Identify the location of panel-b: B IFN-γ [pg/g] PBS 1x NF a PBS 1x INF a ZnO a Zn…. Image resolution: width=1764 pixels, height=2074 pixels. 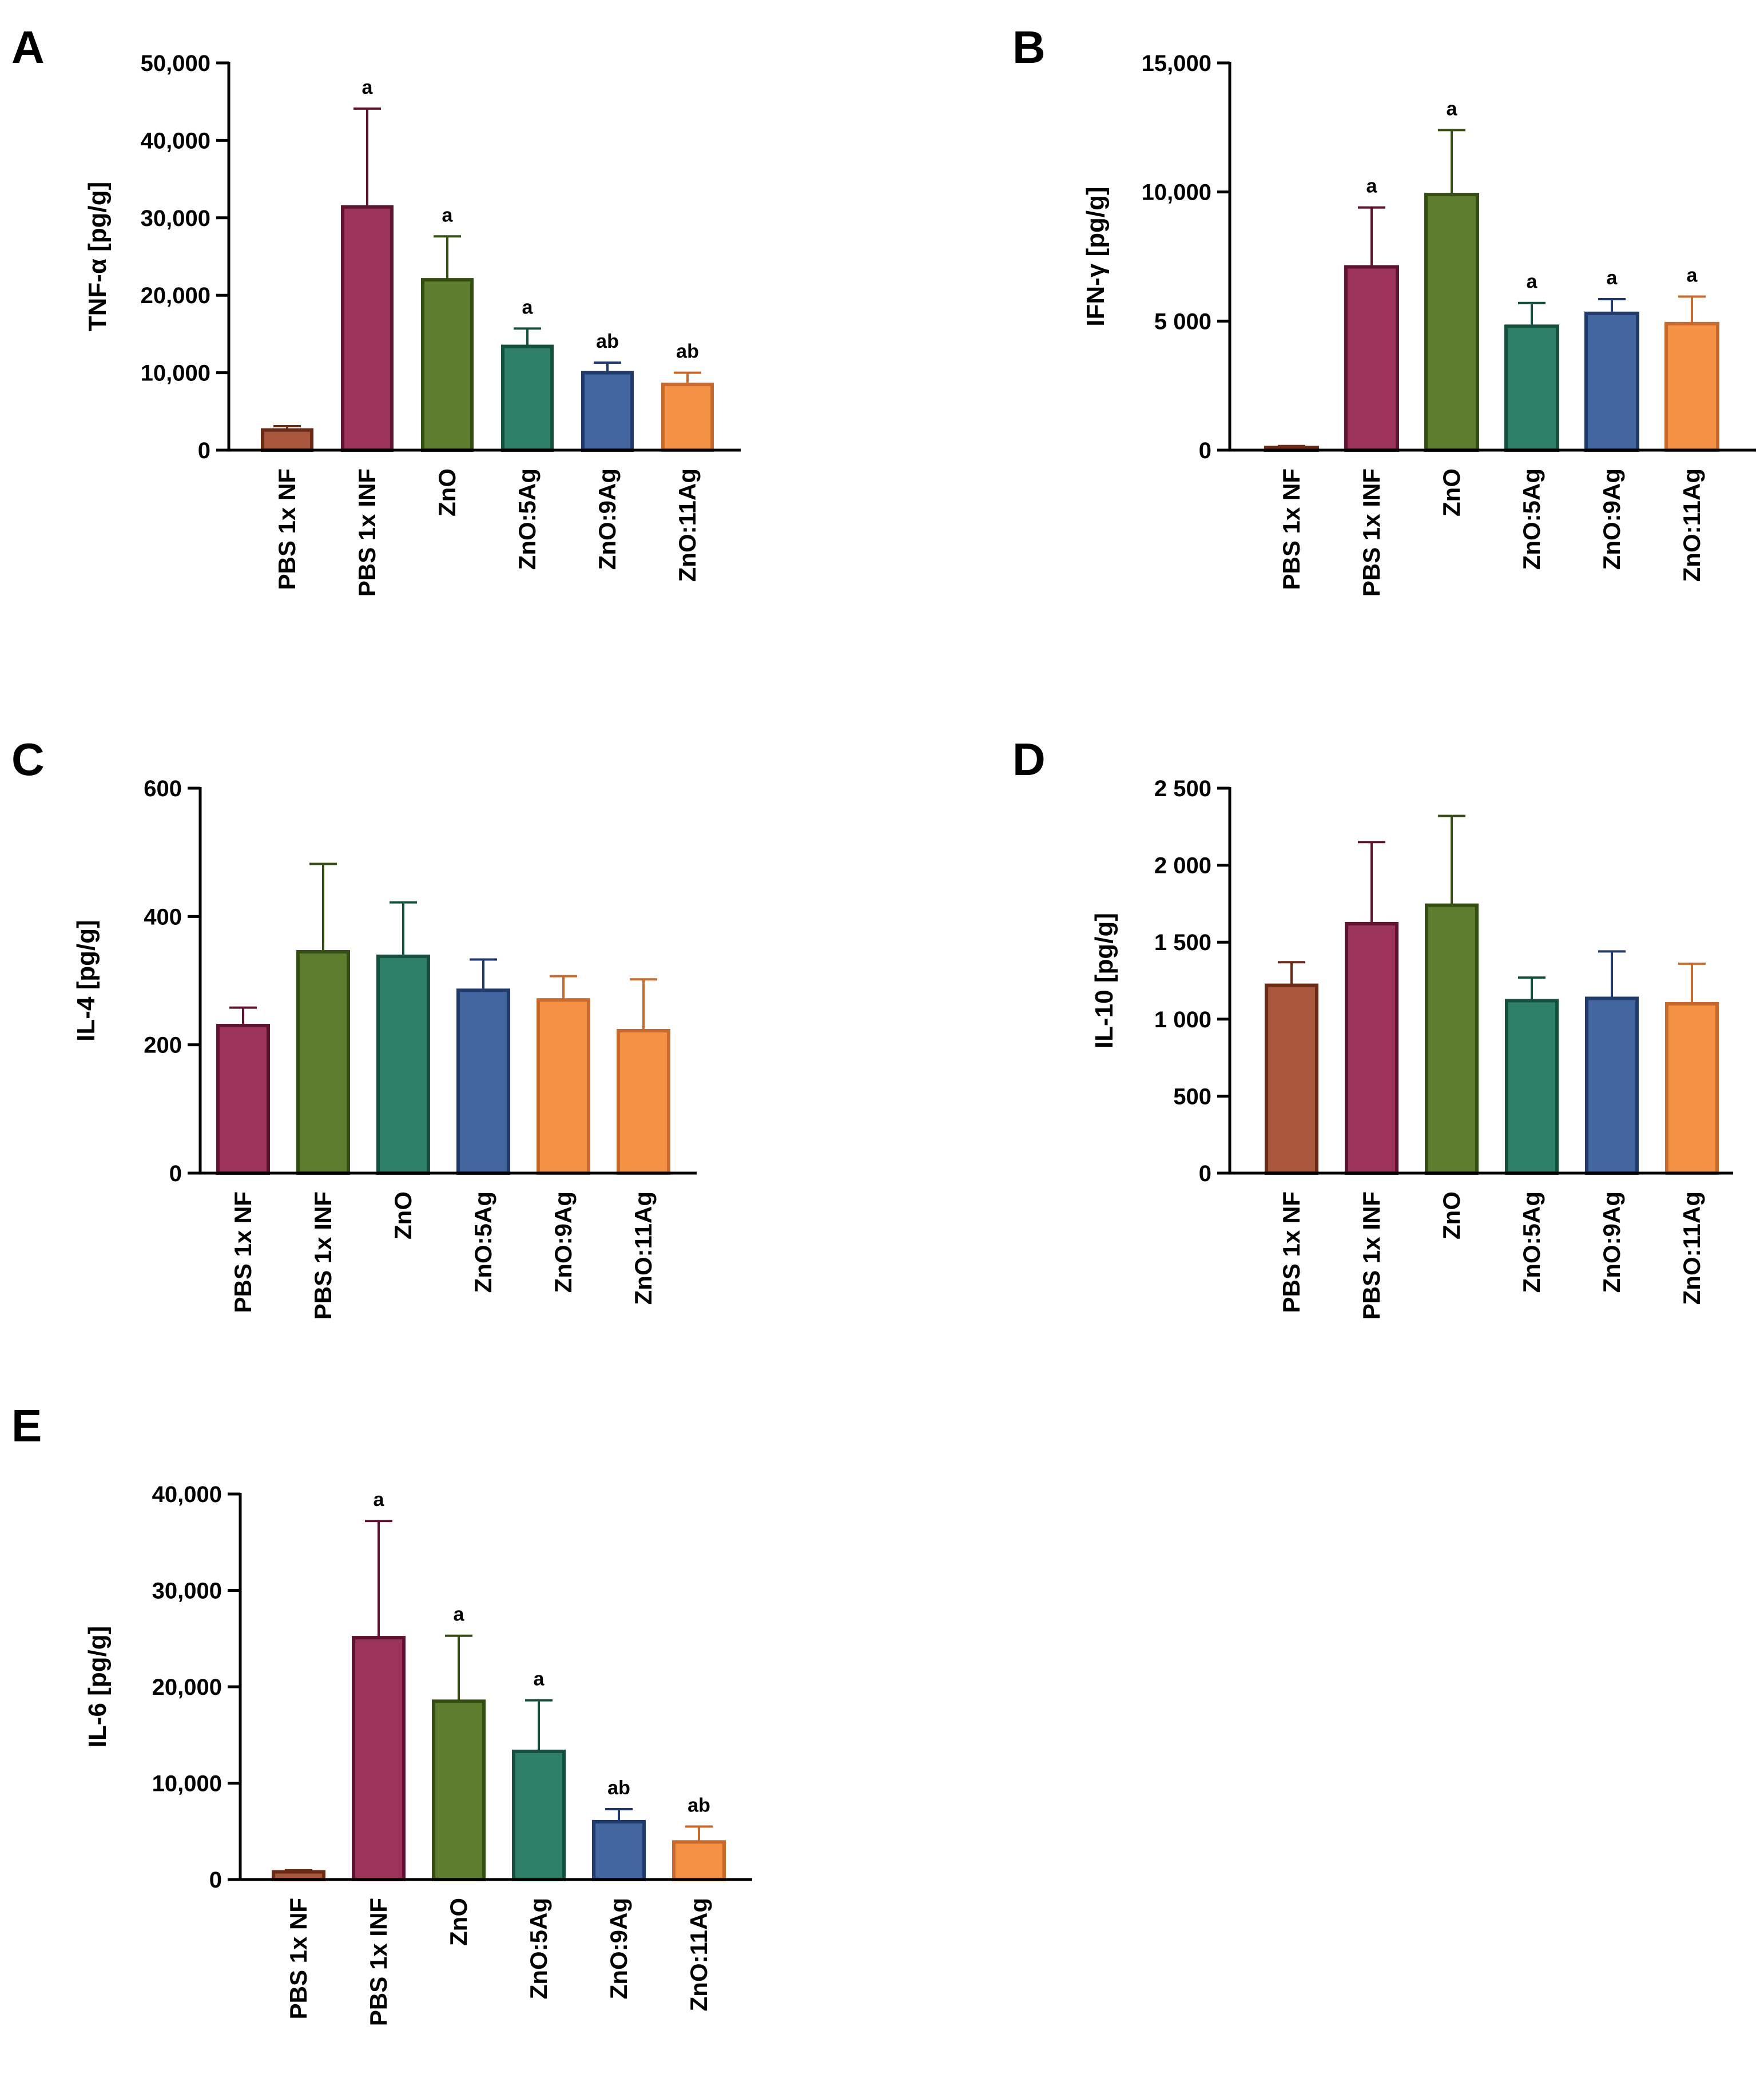
(1384, 309).